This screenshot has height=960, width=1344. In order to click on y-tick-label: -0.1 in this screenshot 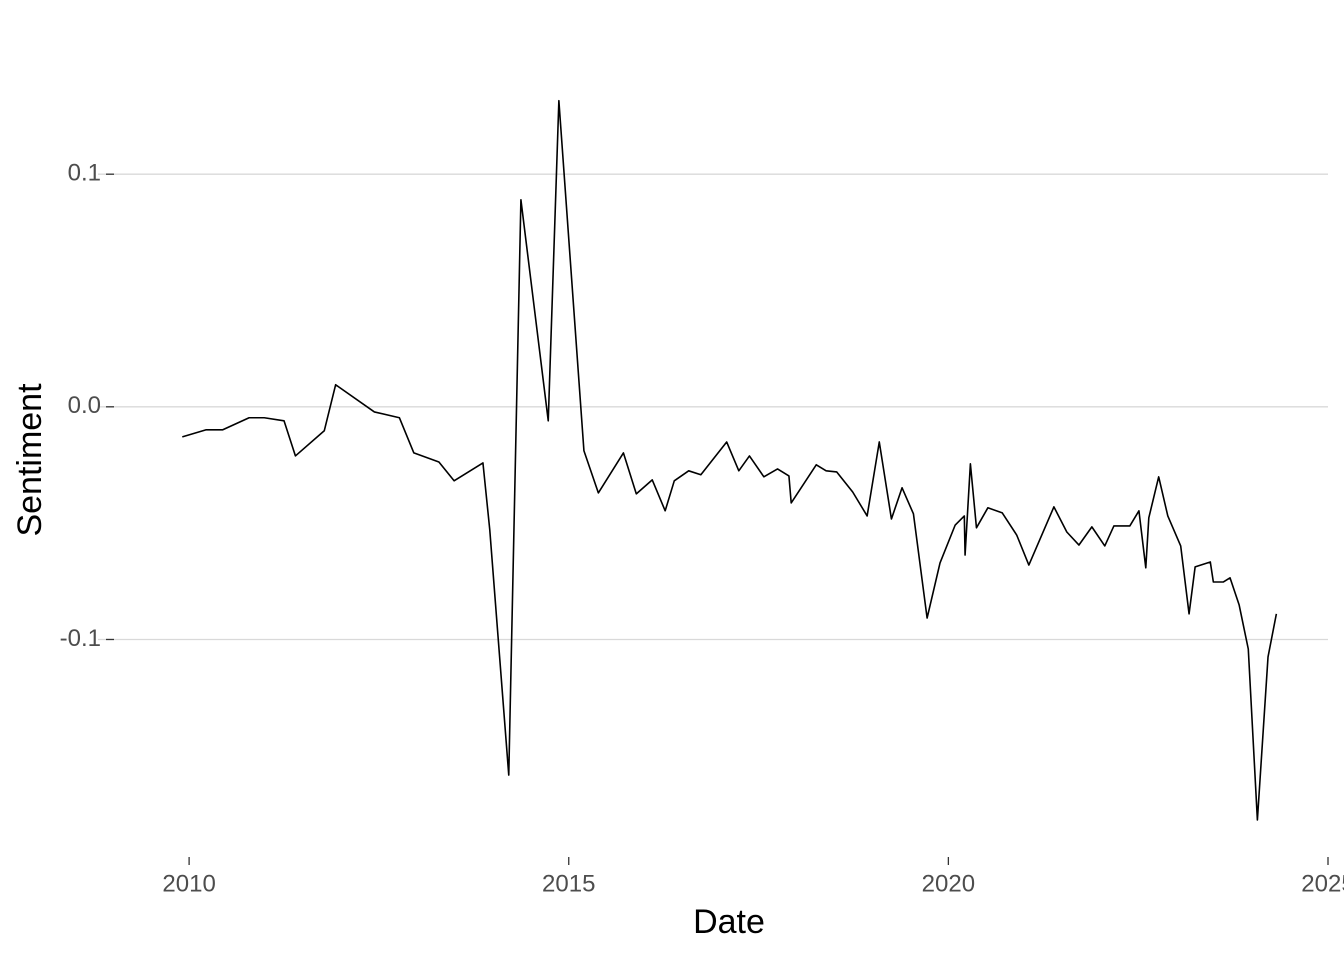, I will do `click(80, 638)`.